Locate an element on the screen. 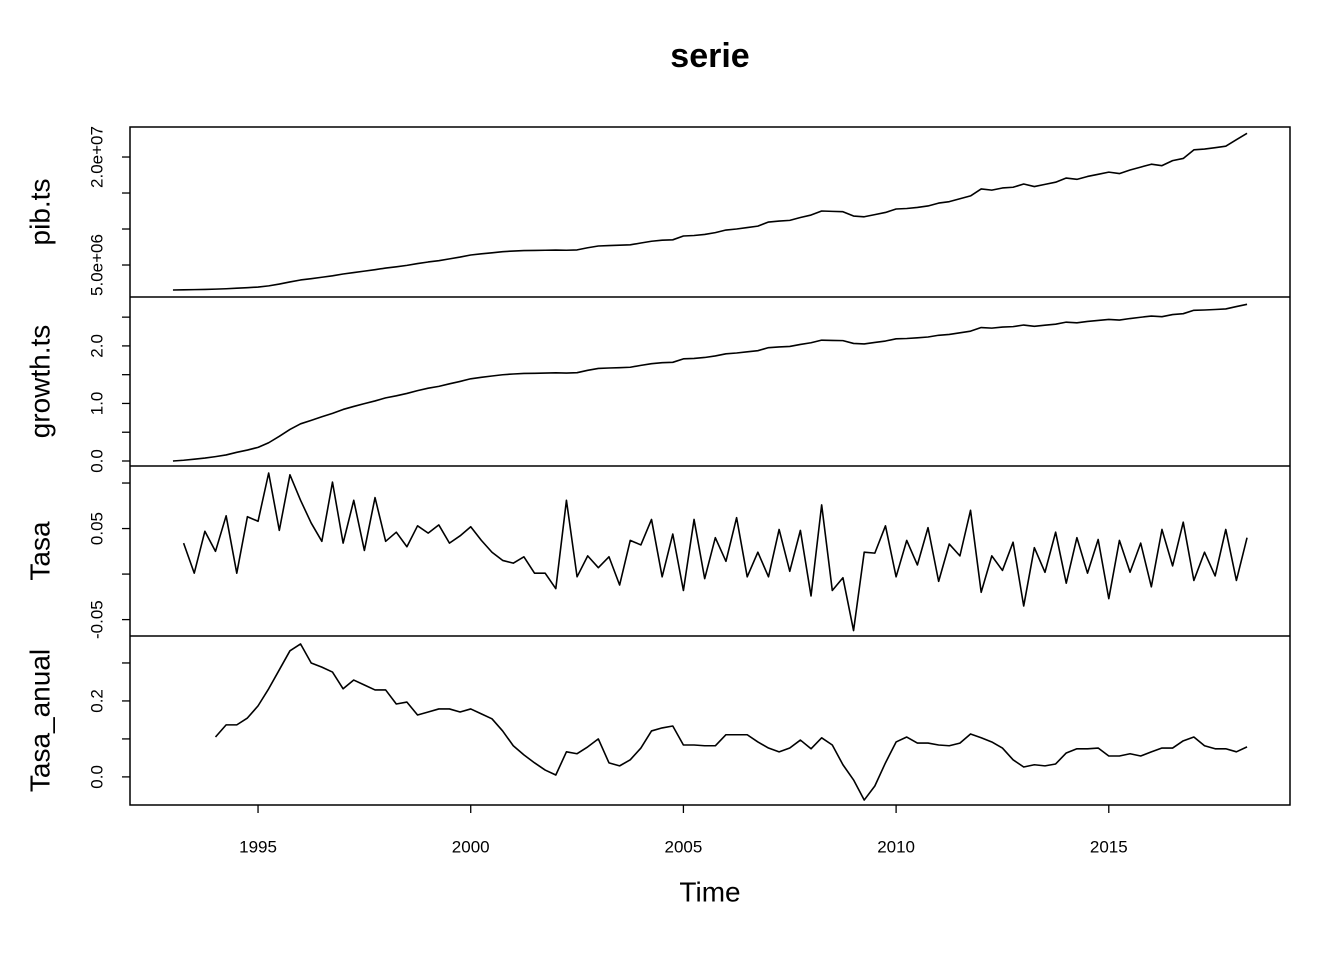  y-tick-label: 5.0e+06 is located at coordinates (96, 265).